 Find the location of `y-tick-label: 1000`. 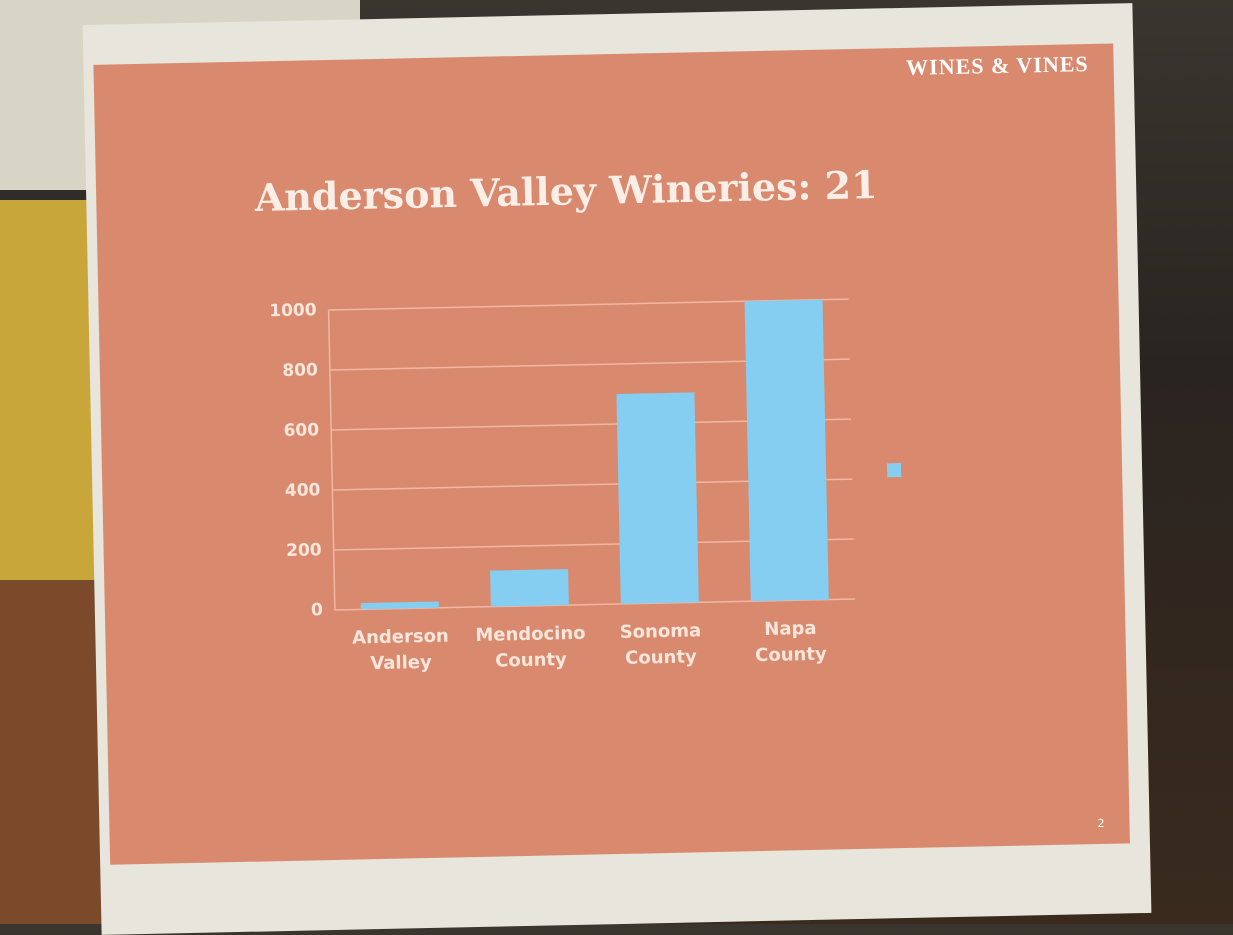

y-tick-label: 1000 is located at coordinates (293, 310).